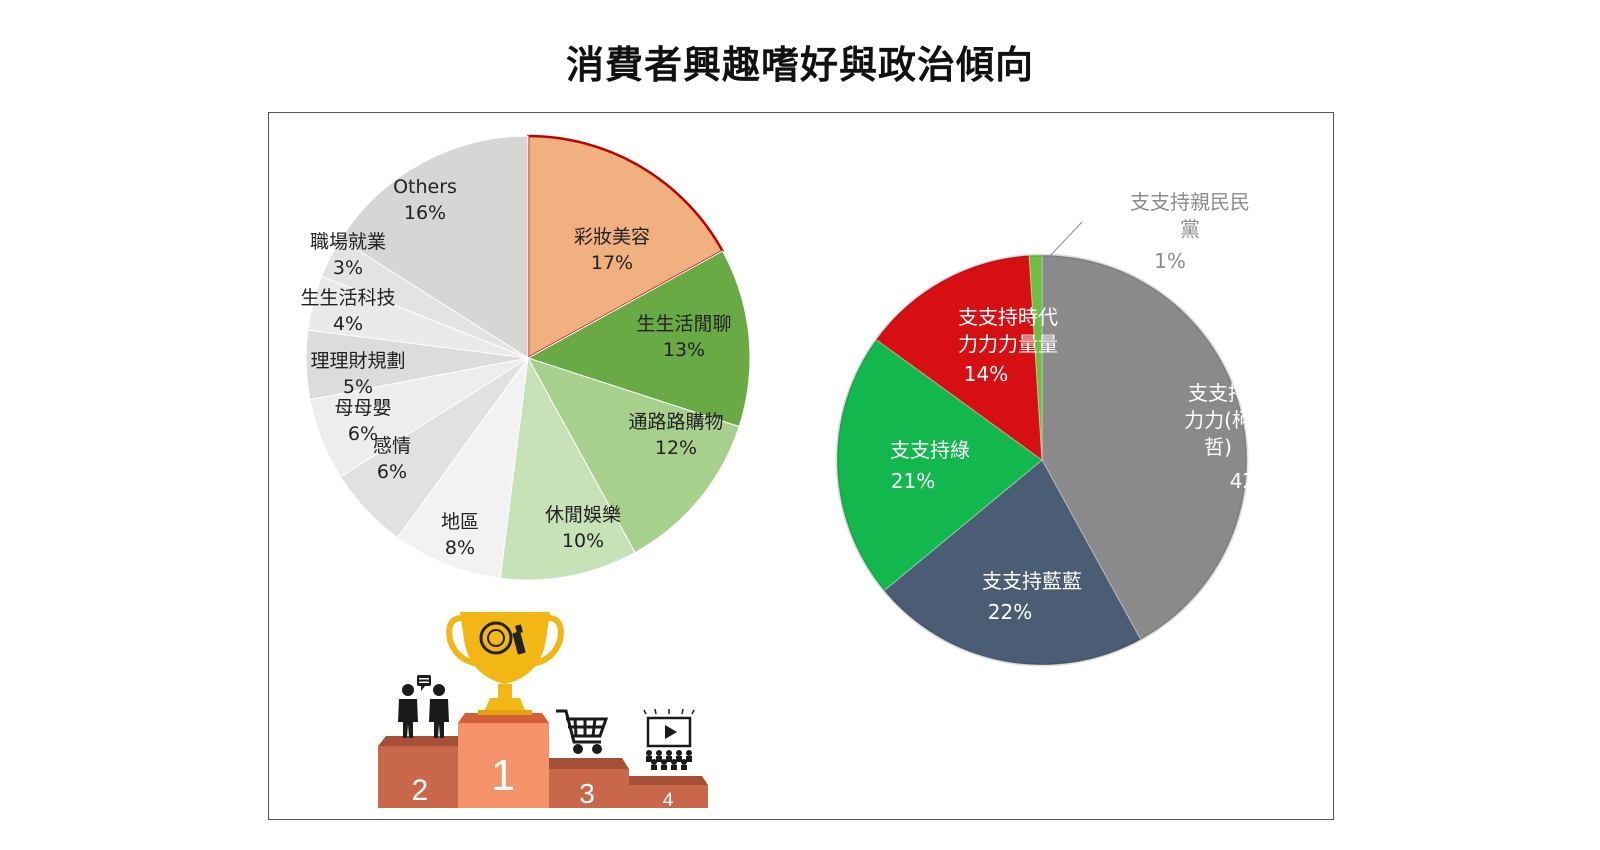 Image resolution: width=1600 pixels, height=850 pixels. I want to click on politics-label-3-line-1: 力力力量量, so click(1008, 344).